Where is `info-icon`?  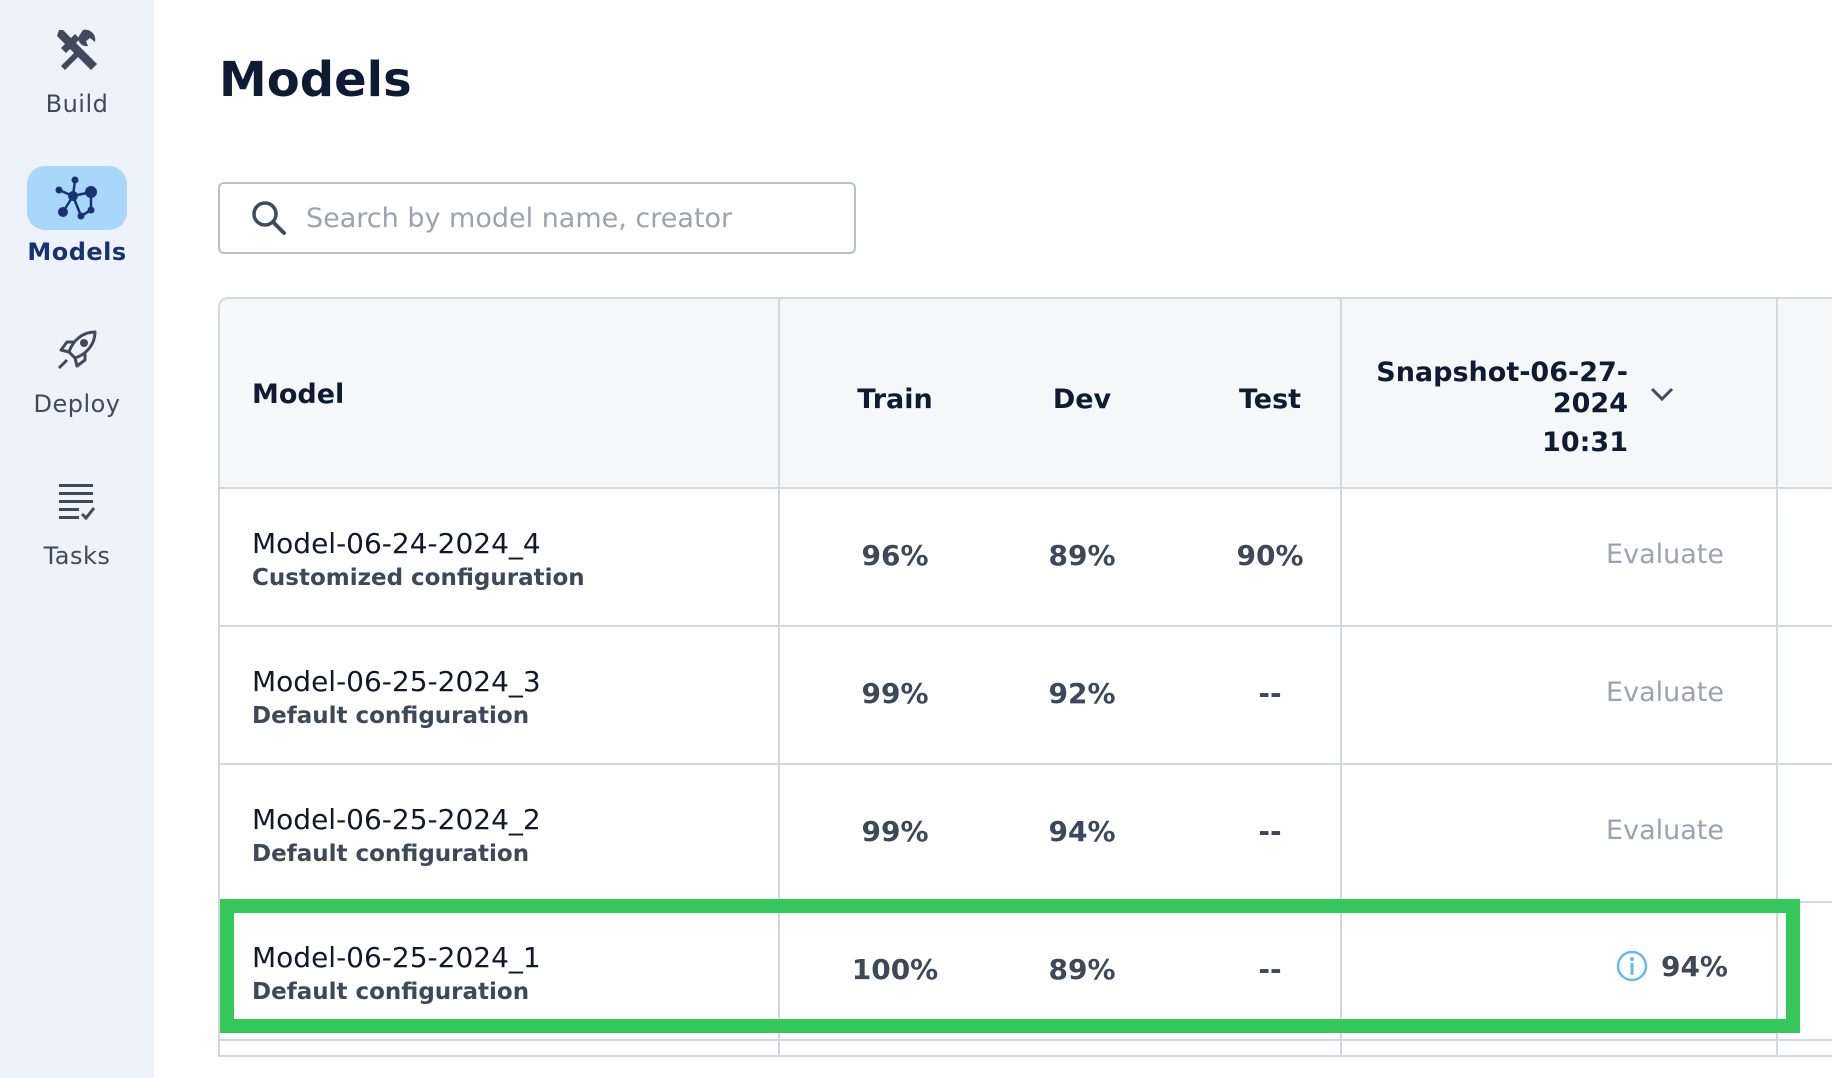
info-icon is located at coordinates (1632, 966).